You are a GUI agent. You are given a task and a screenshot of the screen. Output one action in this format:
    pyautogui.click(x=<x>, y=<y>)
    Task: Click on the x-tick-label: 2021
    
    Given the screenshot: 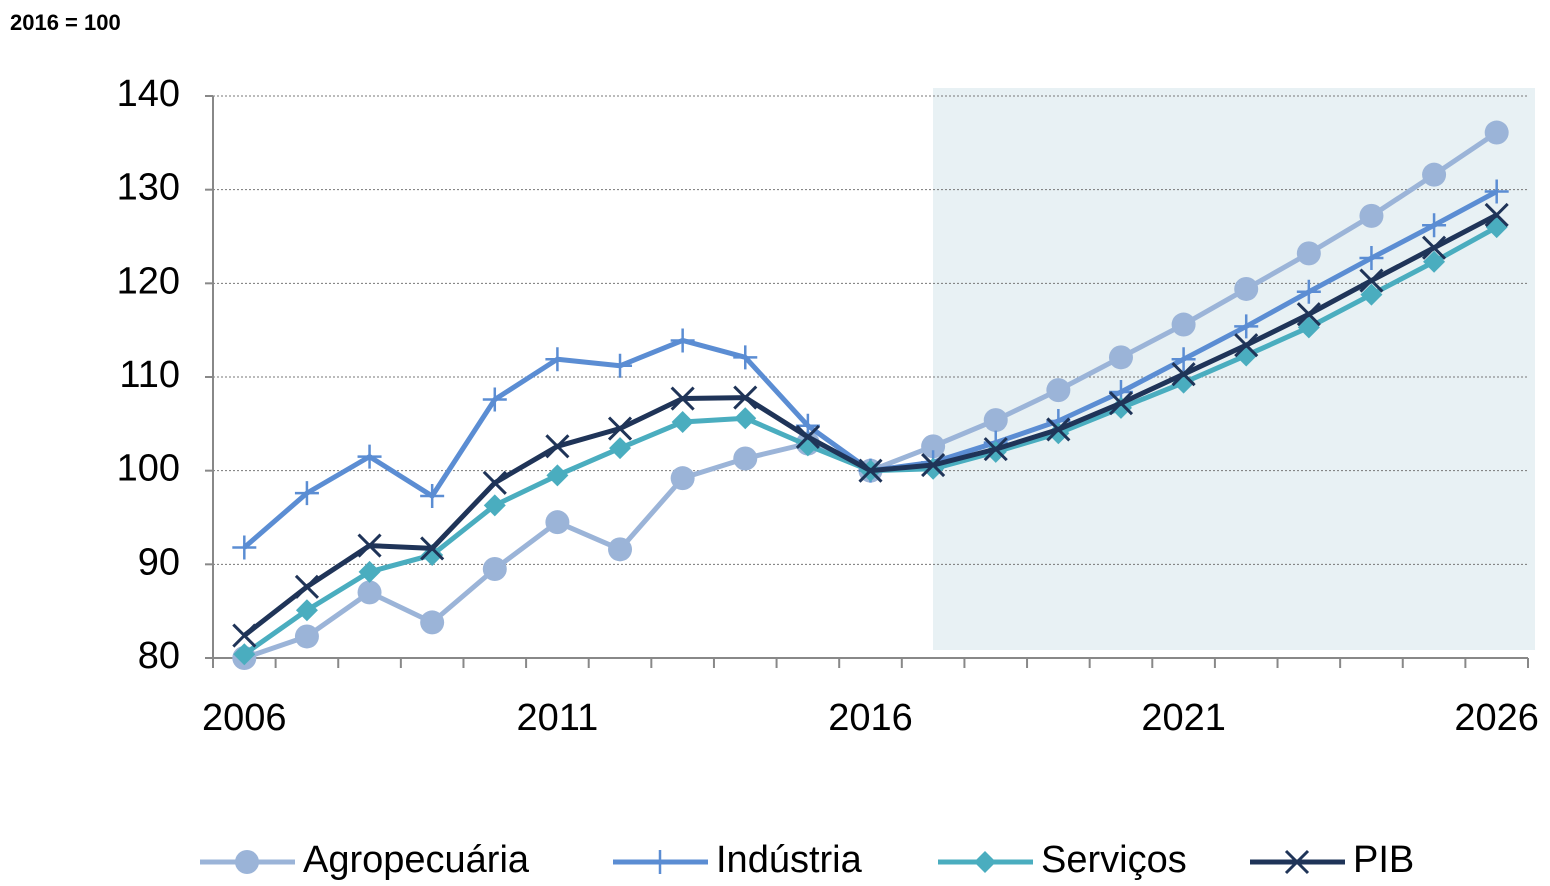 What is the action you would take?
    pyautogui.click(x=1183, y=718)
    